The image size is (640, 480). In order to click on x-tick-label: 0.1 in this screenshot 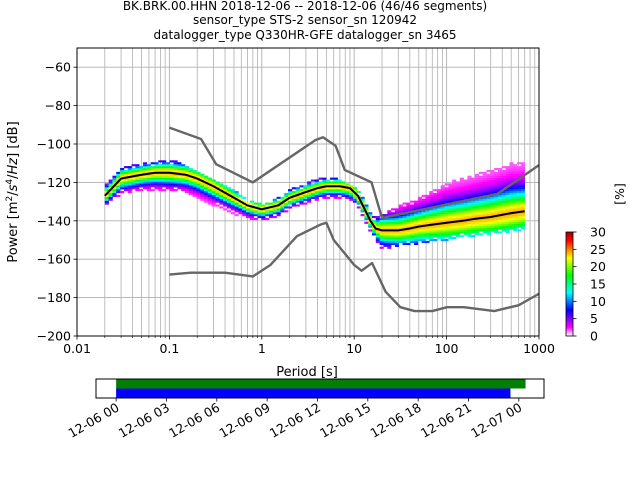, I will do `click(169, 348)`.